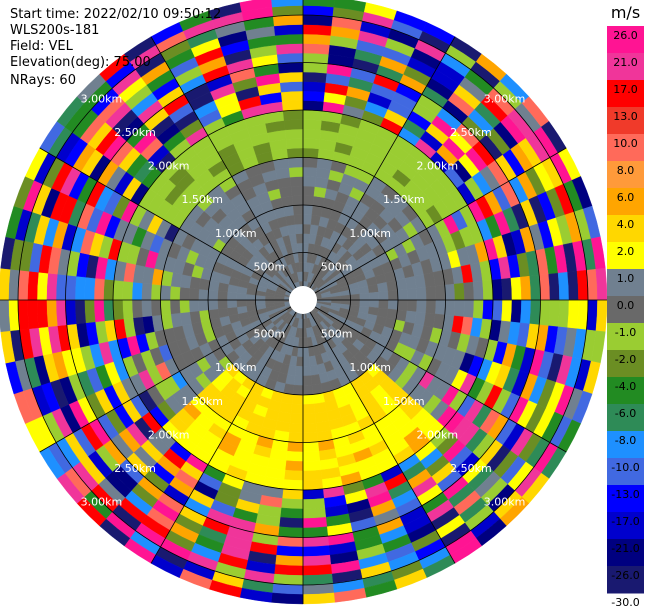  I want to click on range-ring-label: 3.00km, so click(102, 98).